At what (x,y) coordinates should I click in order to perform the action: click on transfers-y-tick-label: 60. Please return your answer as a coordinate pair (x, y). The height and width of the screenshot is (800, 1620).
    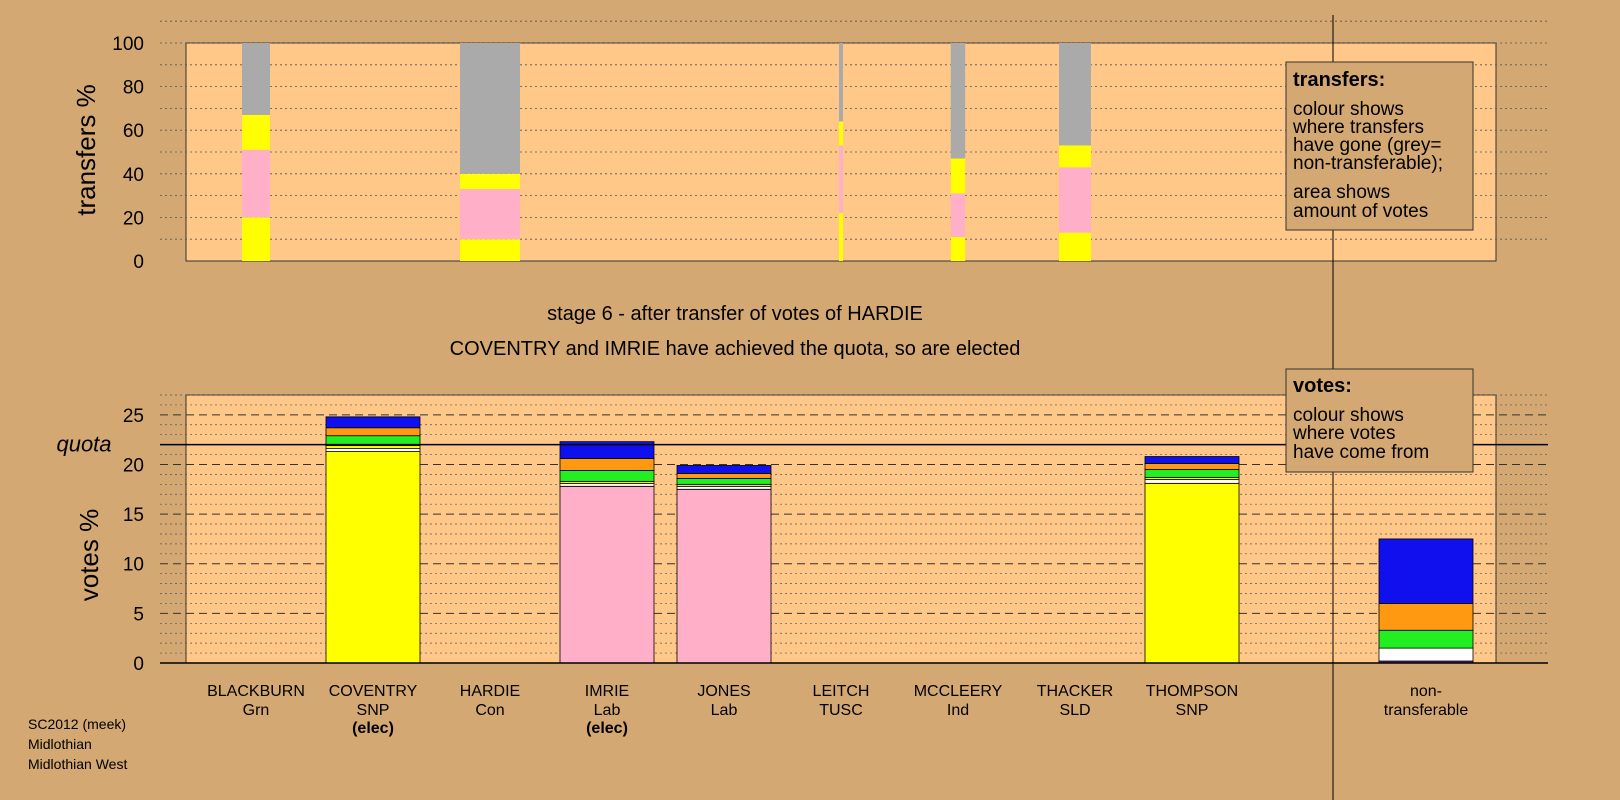
    Looking at the image, I should click on (133, 131).